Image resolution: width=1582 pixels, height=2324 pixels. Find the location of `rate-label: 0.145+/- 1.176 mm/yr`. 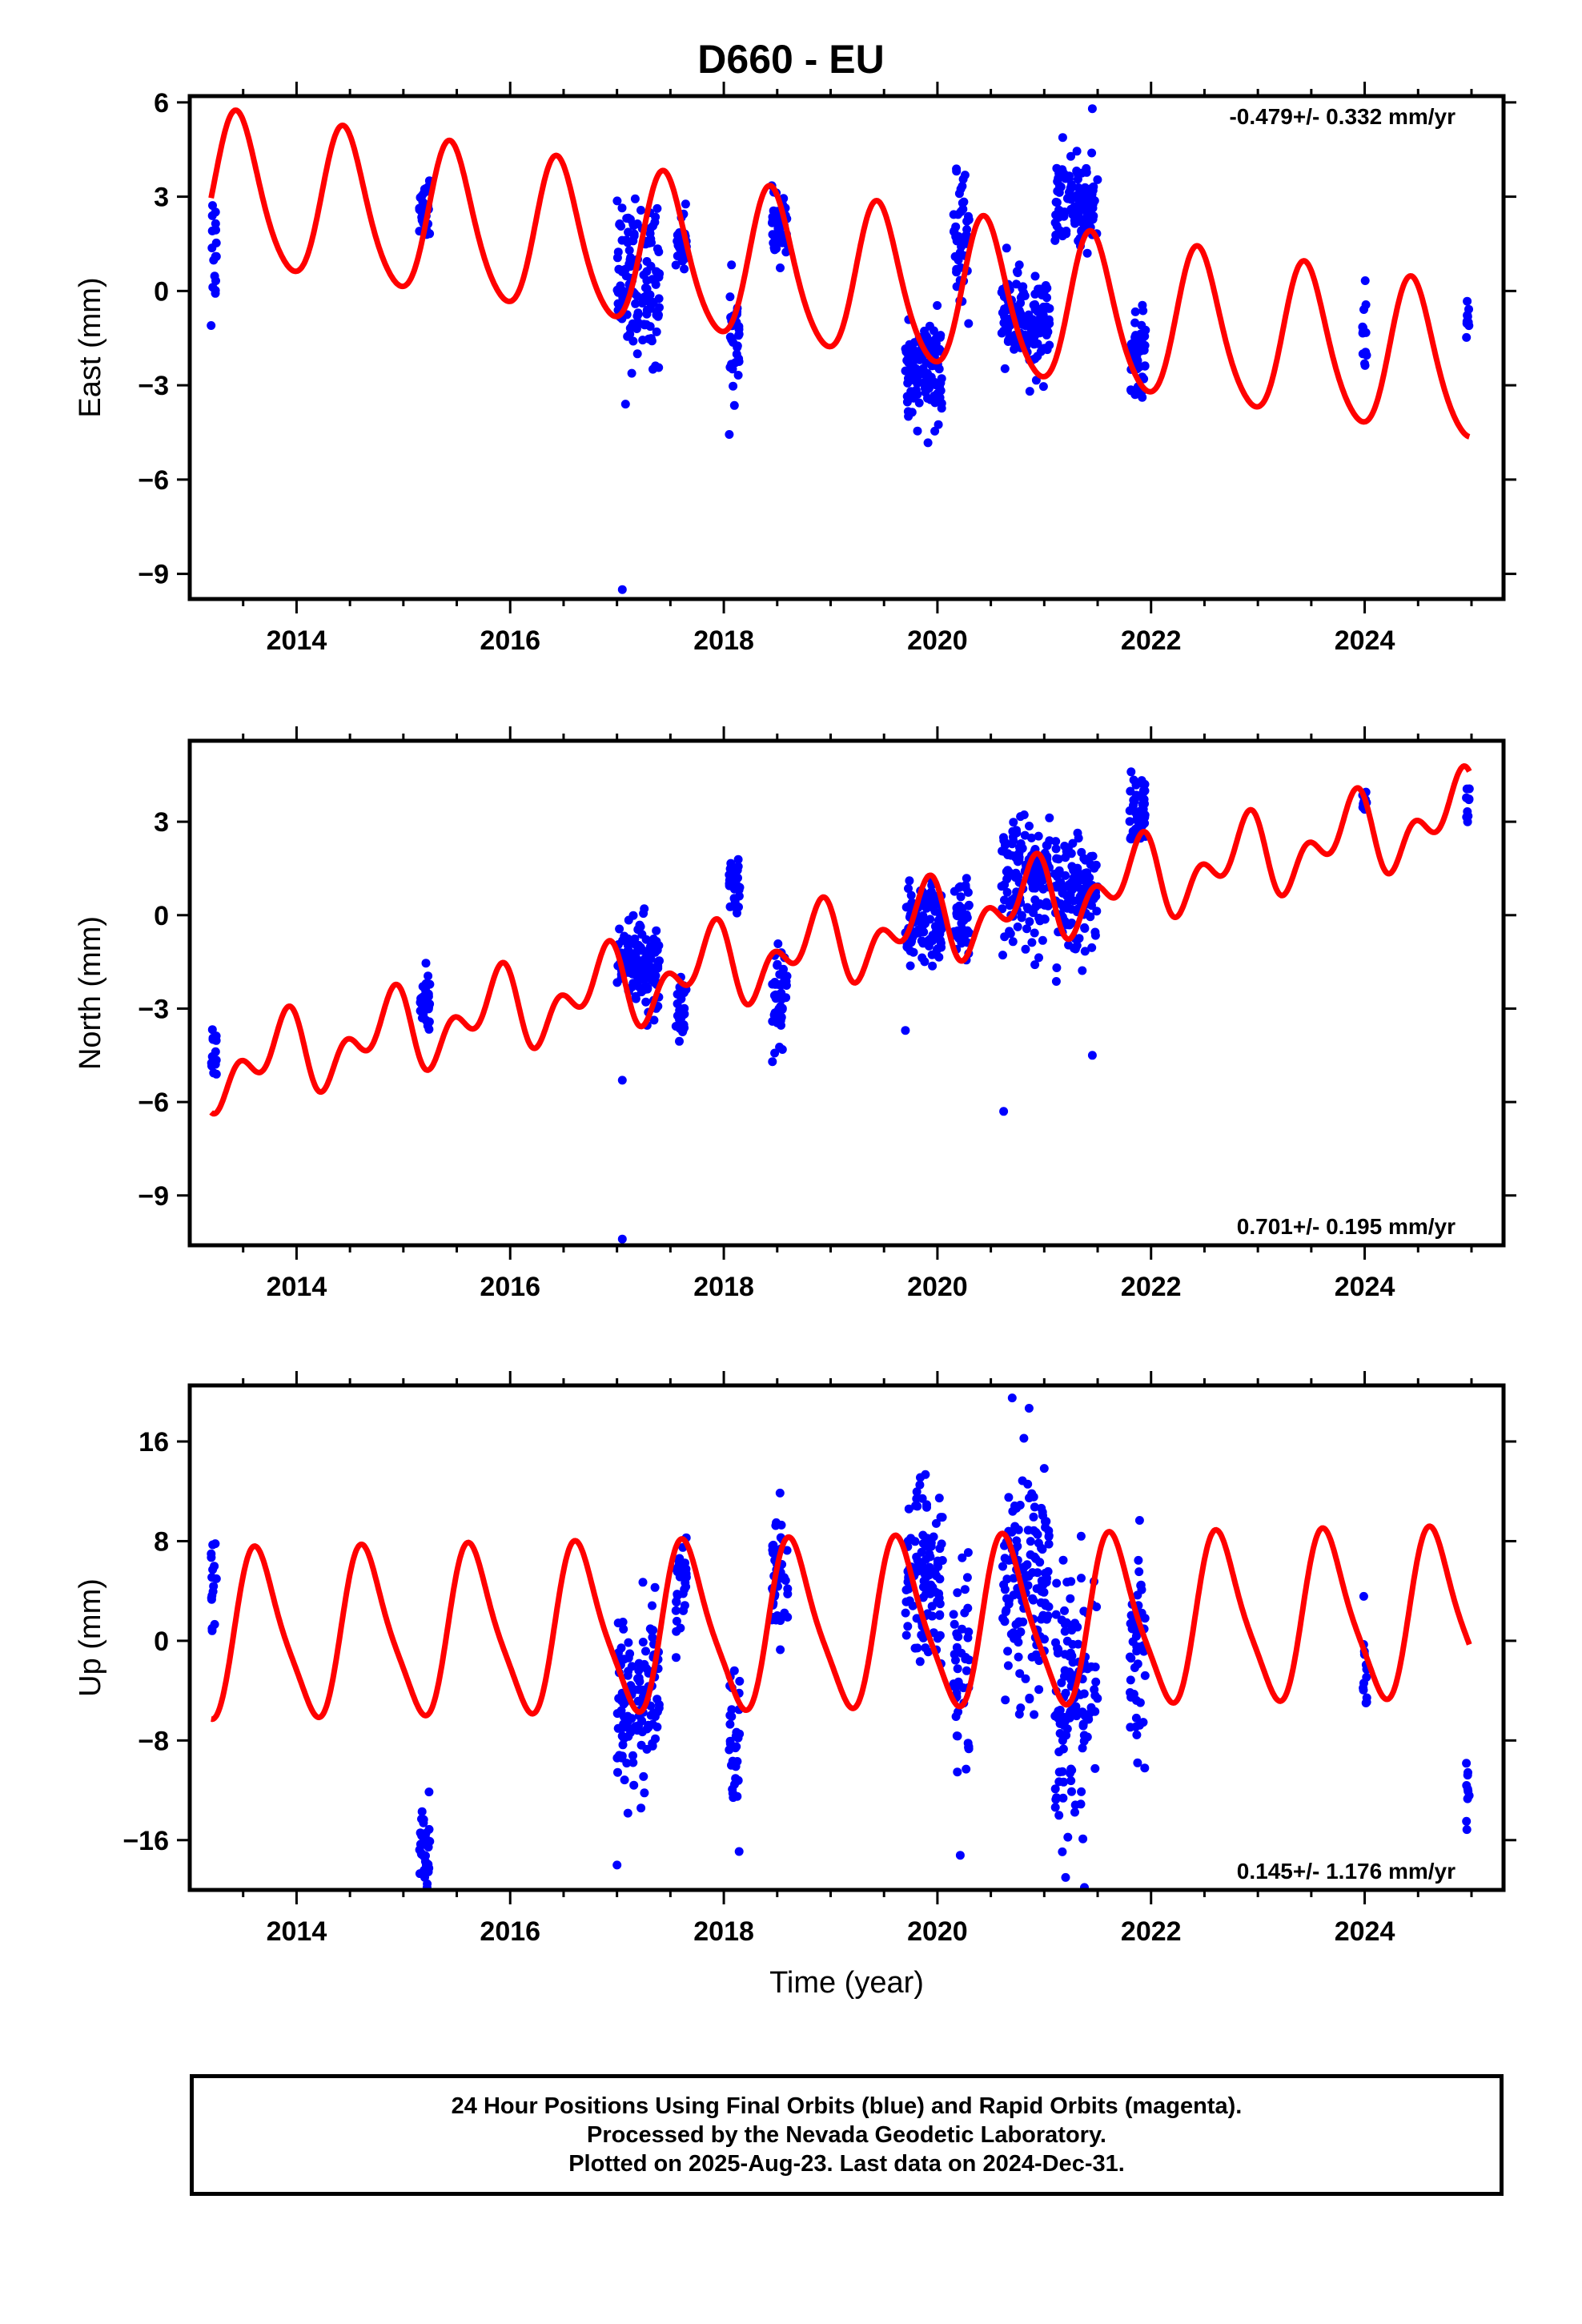

rate-label: 0.145+/- 1.176 mm/yr is located at coordinates (1346, 1871).